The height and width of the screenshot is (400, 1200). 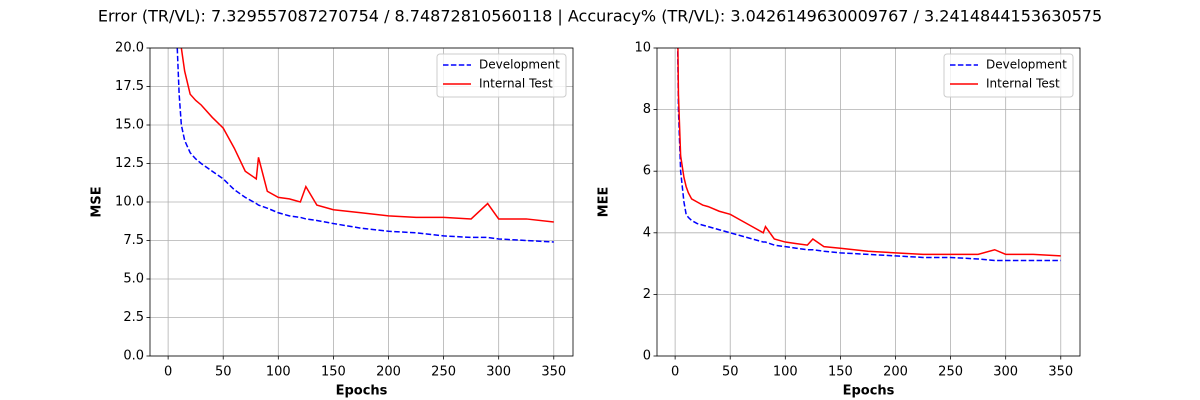 I want to click on y-tick-label: 10.0, so click(x=129, y=202).